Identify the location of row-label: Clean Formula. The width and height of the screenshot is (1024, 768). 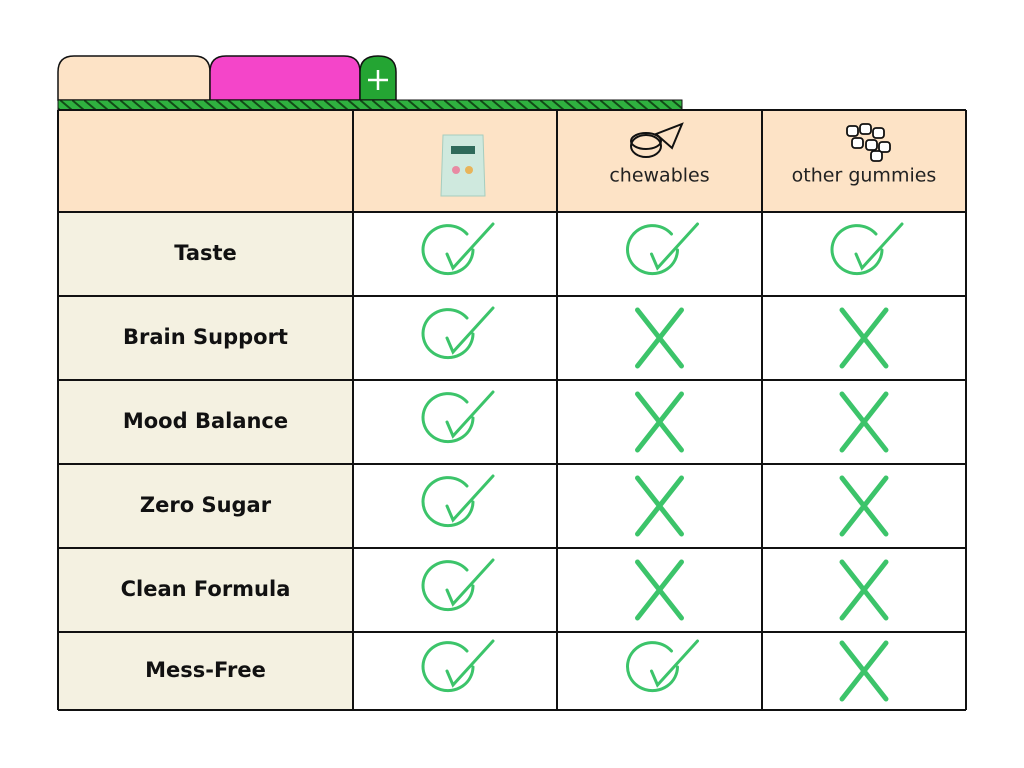
(206, 589).